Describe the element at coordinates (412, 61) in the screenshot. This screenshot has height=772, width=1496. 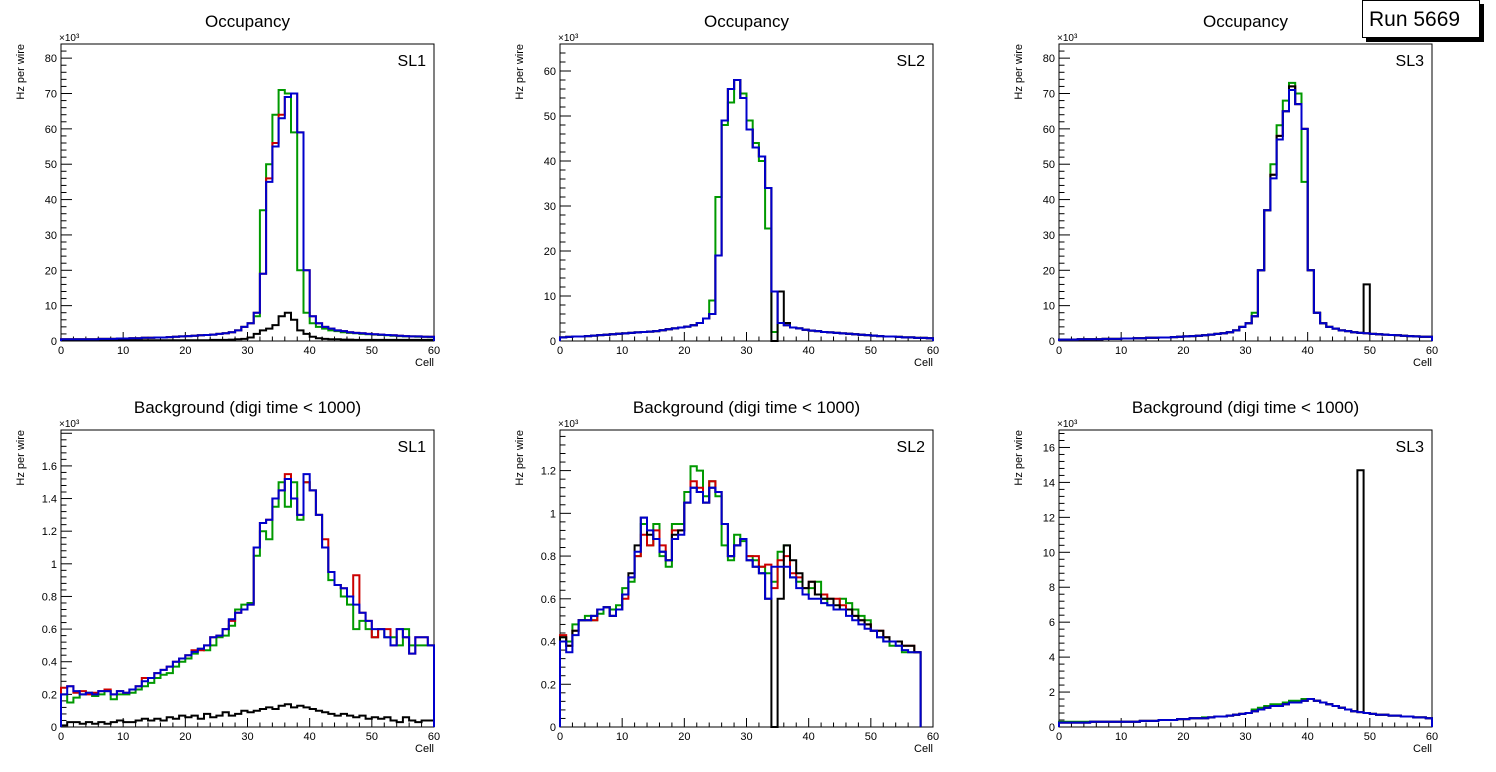
I see `superlayer-label: SL1` at that location.